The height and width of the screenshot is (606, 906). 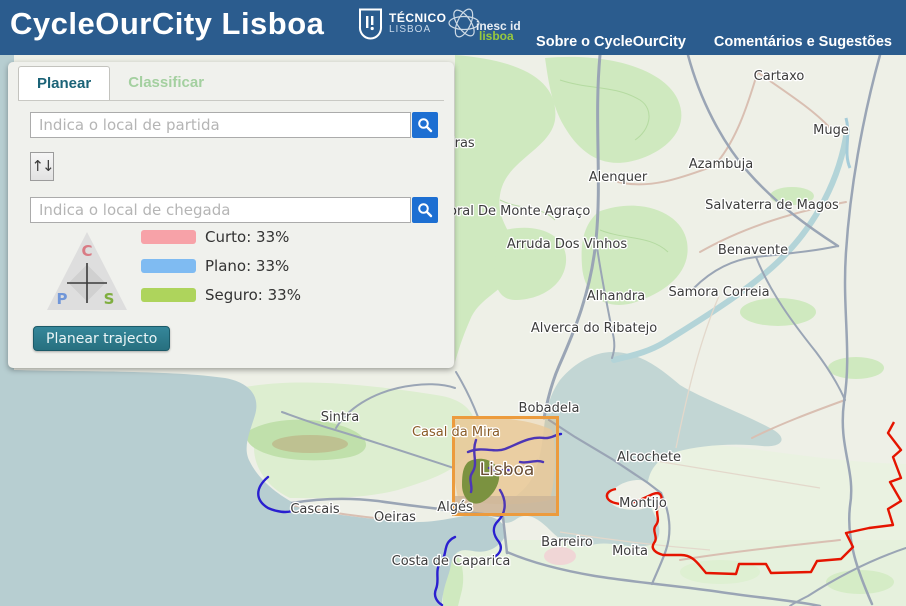 What do you see at coordinates (519, 211) in the screenshot?
I see `map-label: oral De Monte Agraço` at bounding box center [519, 211].